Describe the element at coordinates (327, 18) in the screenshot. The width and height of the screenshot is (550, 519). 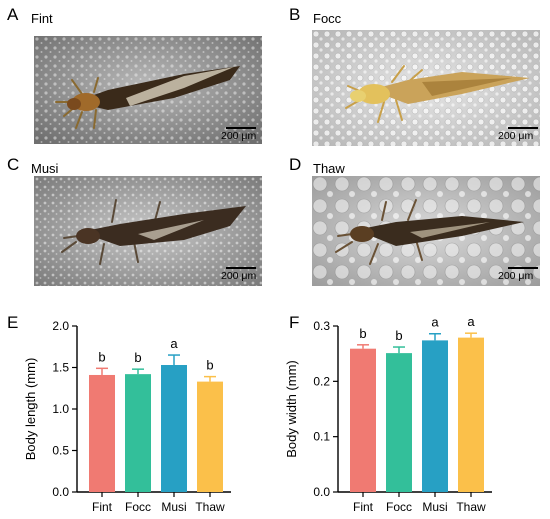
I see `panel-title-focc: Focc` at that location.